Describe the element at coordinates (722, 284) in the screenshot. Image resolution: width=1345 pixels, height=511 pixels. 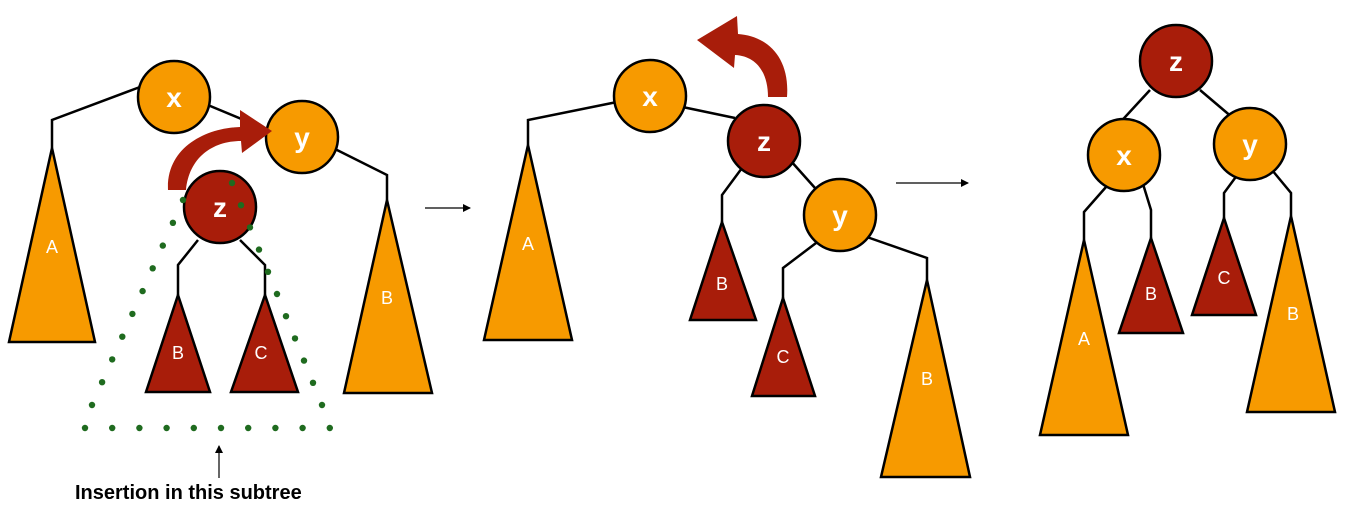
I see `subtree2-B-label: B` at that location.